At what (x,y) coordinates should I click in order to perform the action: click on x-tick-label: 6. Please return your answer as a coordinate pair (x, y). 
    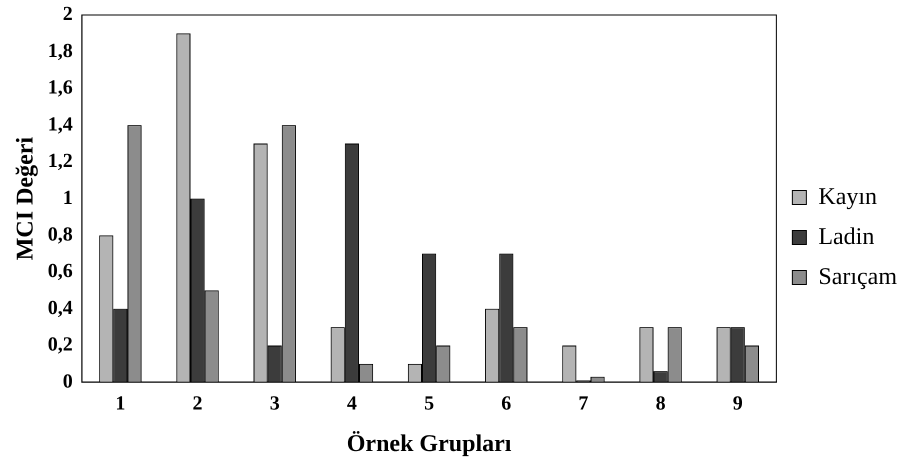
    Looking at the image, I should click on (506, 403).